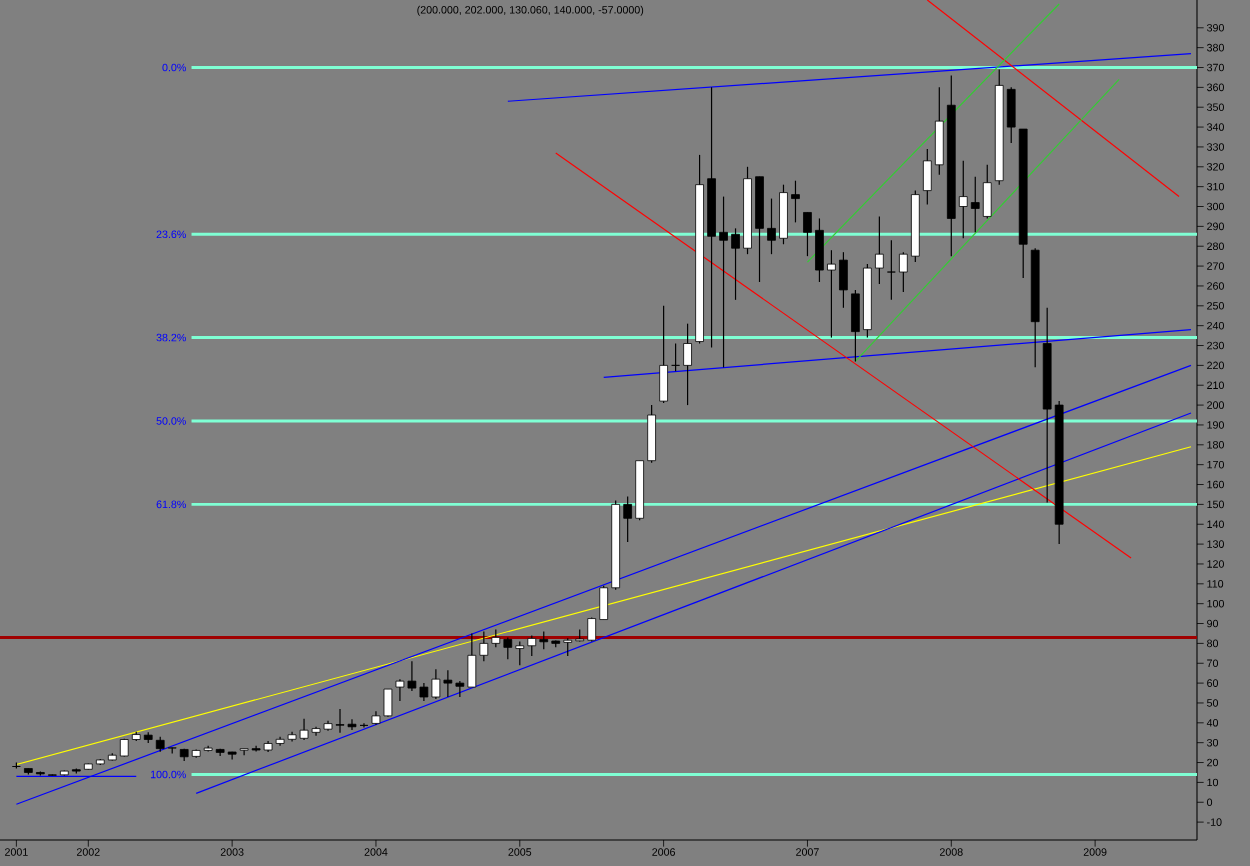 The width and height of the screenshot is (1250, 866). I want to click on y-tick-label: 280, so click(1215, 246).